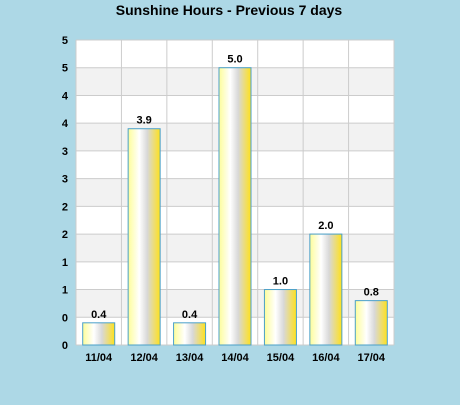 The width and height of the screenshot is (460, 405). What do you see at coordinates (143, 121) in the screenshot?
I see `bar-value-label: 3.9` at bounding box center [143, 121].